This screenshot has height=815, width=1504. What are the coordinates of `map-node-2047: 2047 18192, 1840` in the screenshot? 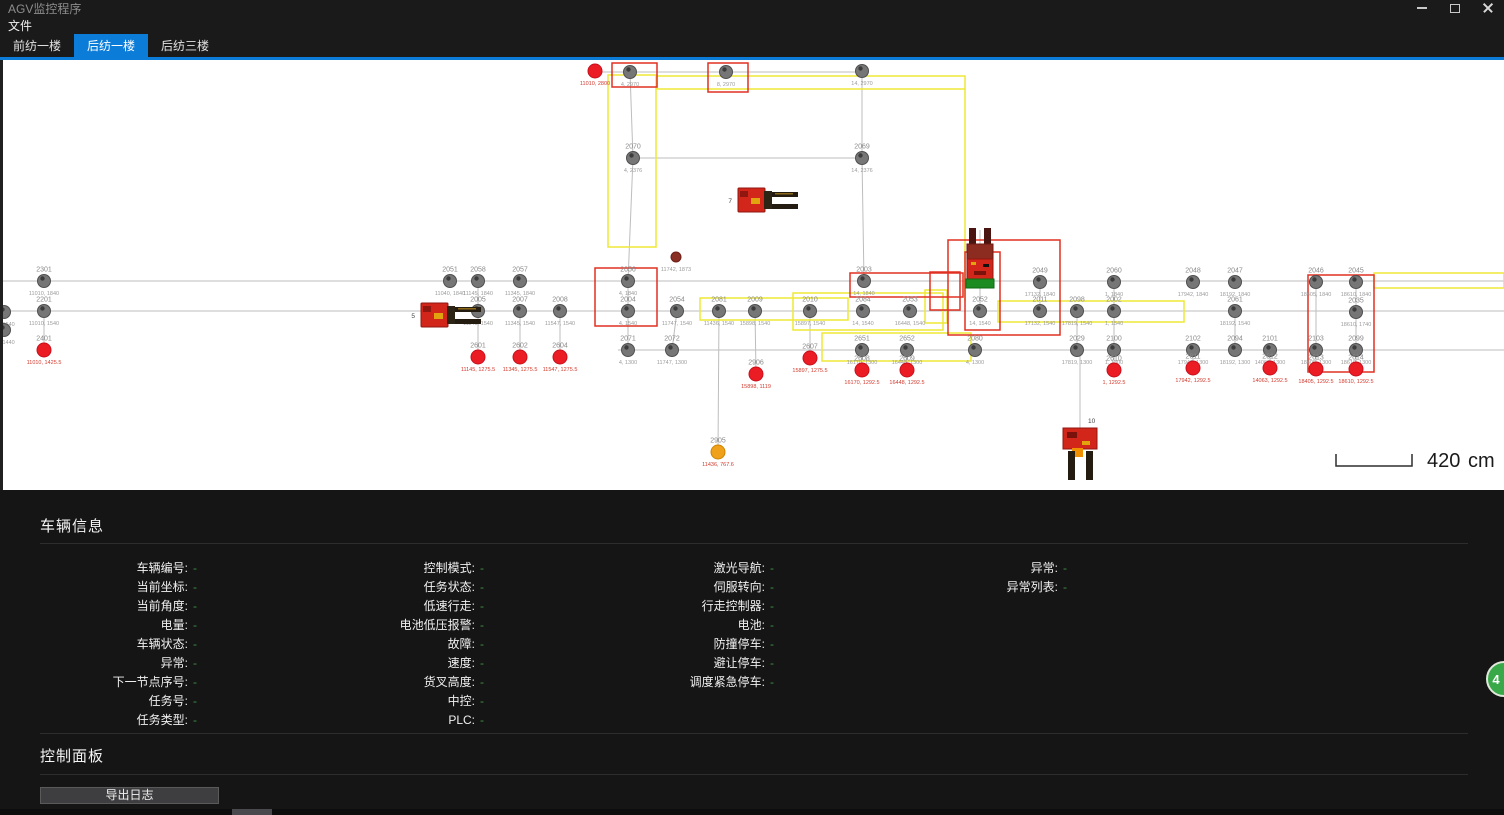 It's located at (1235, 283).